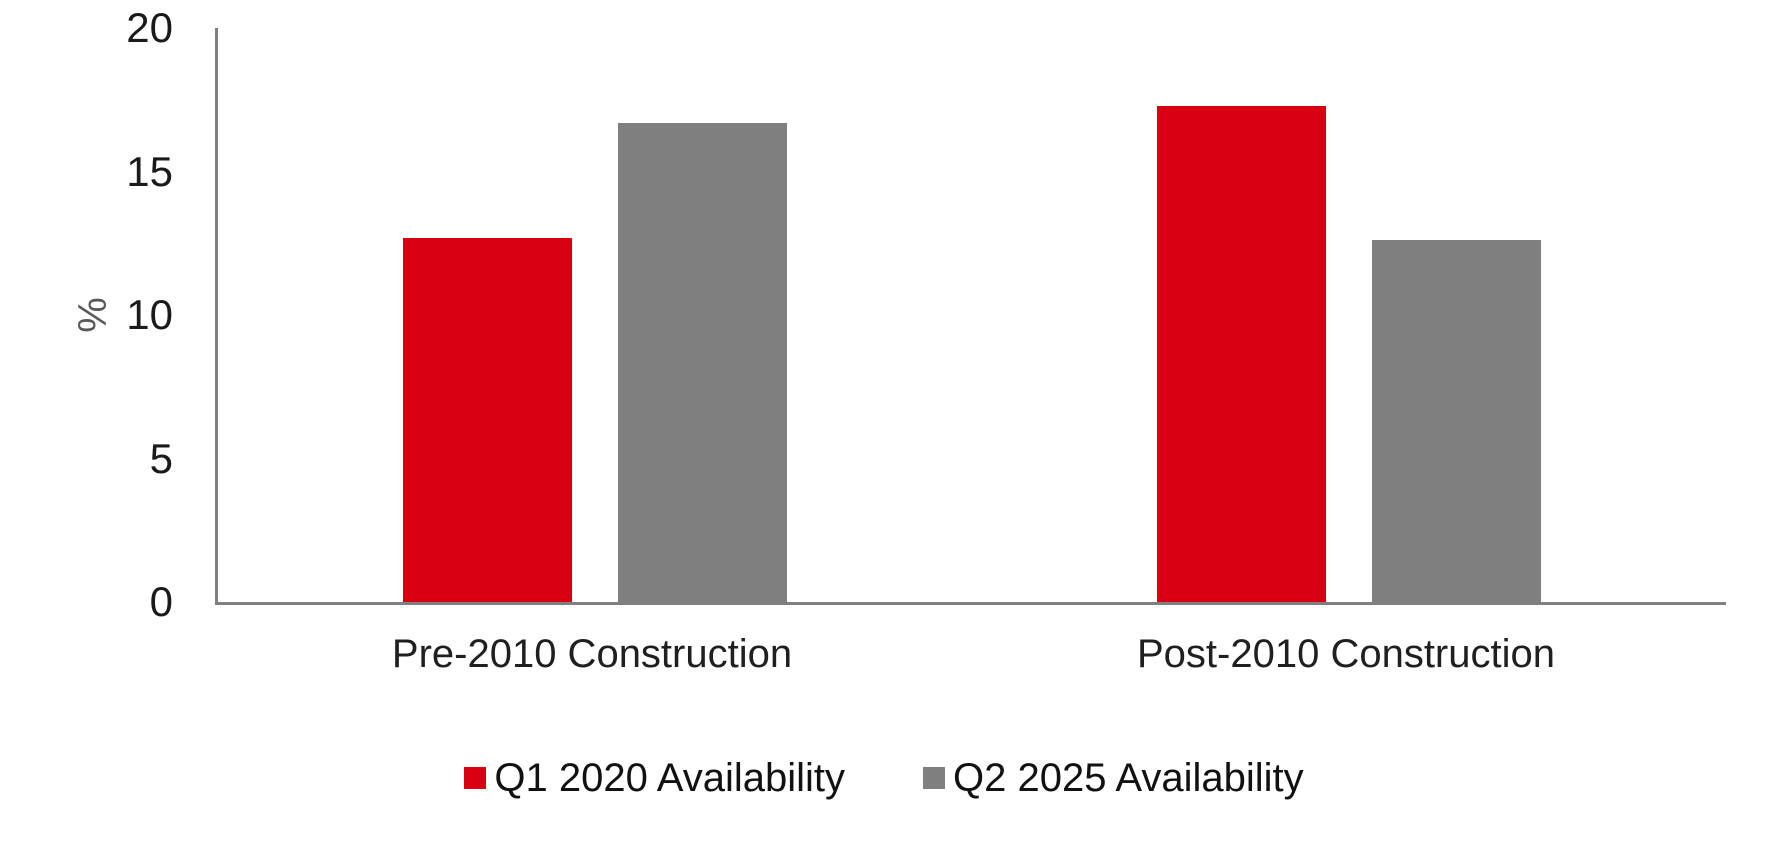  I want to click on bar-category2-series1, so click(1241, 353).